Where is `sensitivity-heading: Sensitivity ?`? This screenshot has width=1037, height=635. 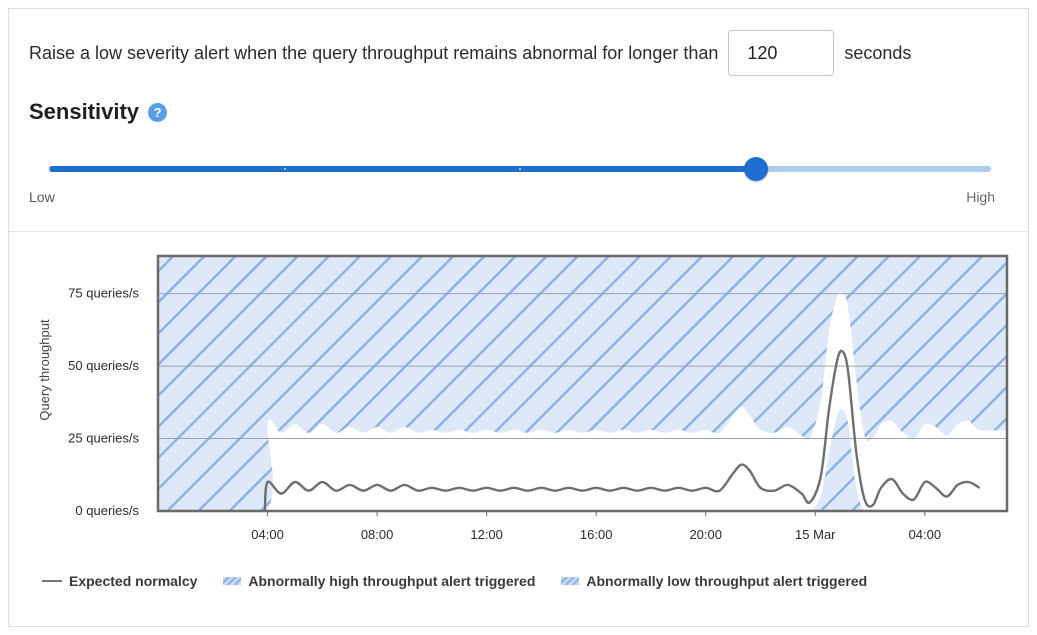
sensitivity-heading: Sensitivity ? is located at coordinates (98, 112).